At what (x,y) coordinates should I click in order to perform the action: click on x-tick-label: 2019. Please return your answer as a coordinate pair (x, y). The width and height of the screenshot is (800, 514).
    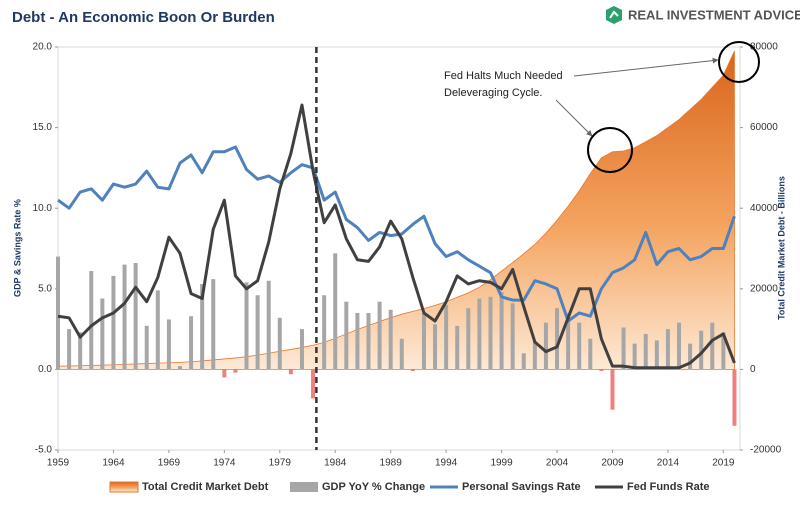
    Looking at the image, I should click on (723, 463).